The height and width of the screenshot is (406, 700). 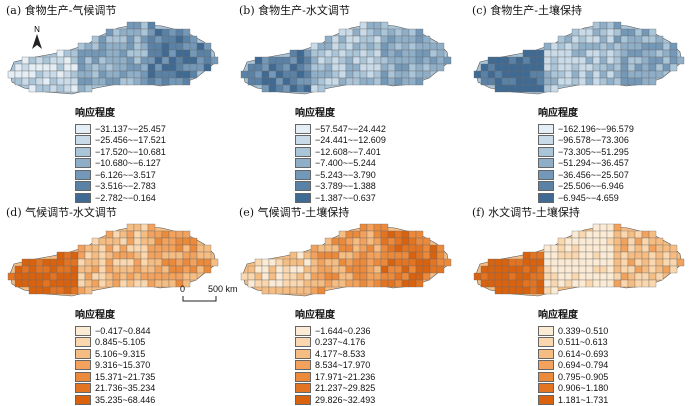 What do you see at coordinates (582, 50) in the screenshot?
I see `map-c` at bounding box center [582, 50].